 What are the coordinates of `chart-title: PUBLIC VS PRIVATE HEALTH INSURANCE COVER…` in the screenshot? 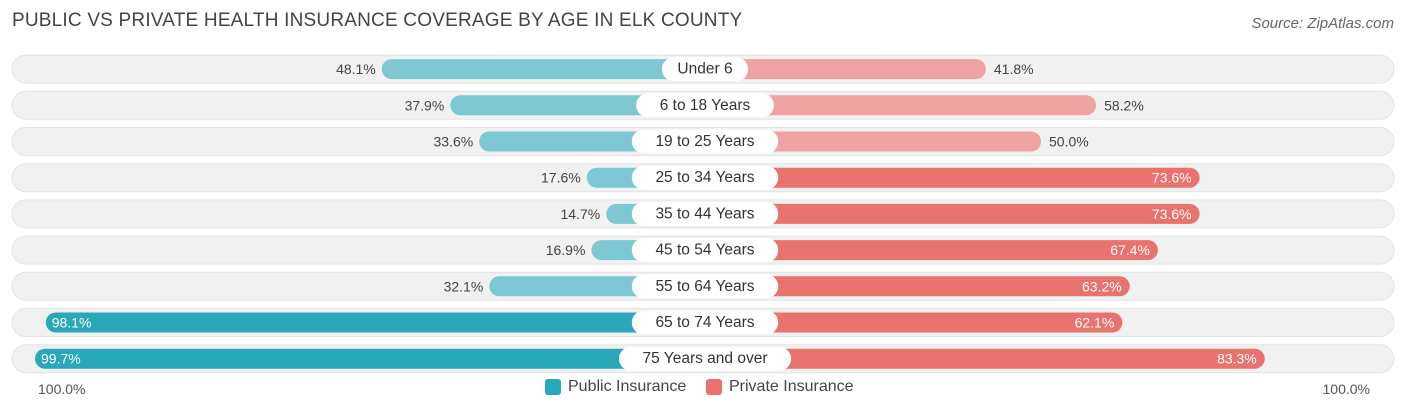 It's located at (377, 20).